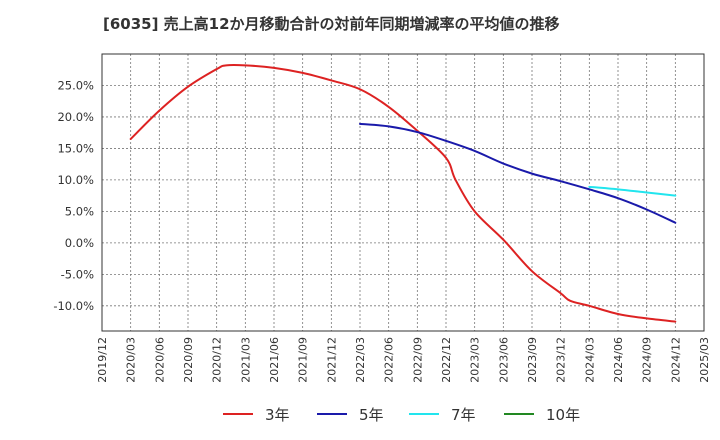 The image size is (720, 440). I want to click on legend-item-3yr: 3年, so click(256, 414).